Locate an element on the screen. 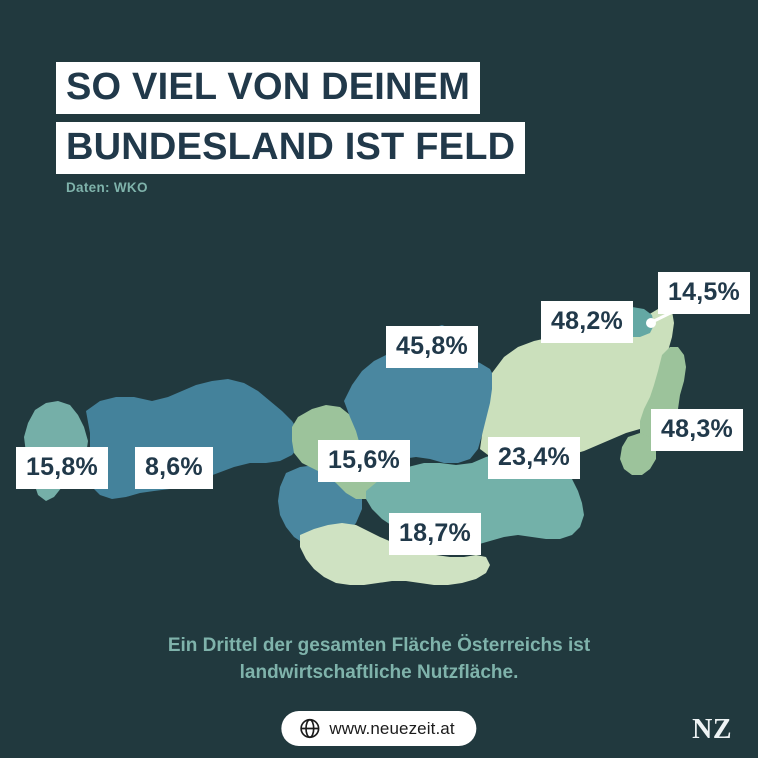  globe-icon is located at coordinates (310, 728).